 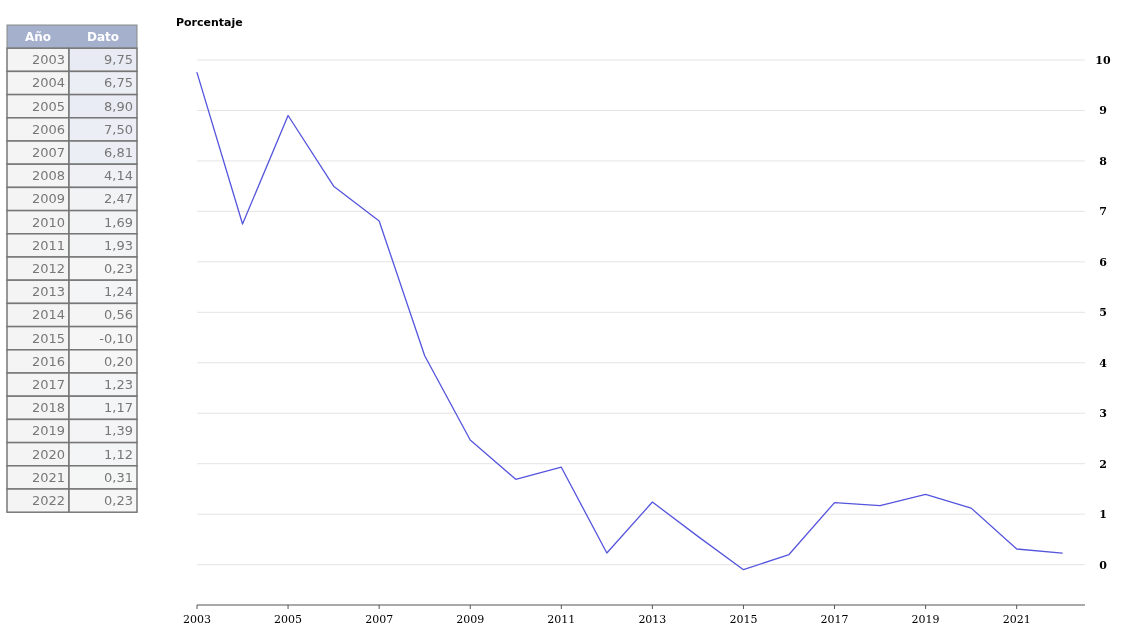 What do you see at coordinates (48, 361) in the screenshot?
I see `y-tick-label: 2016` at bounding box center [48, 361].